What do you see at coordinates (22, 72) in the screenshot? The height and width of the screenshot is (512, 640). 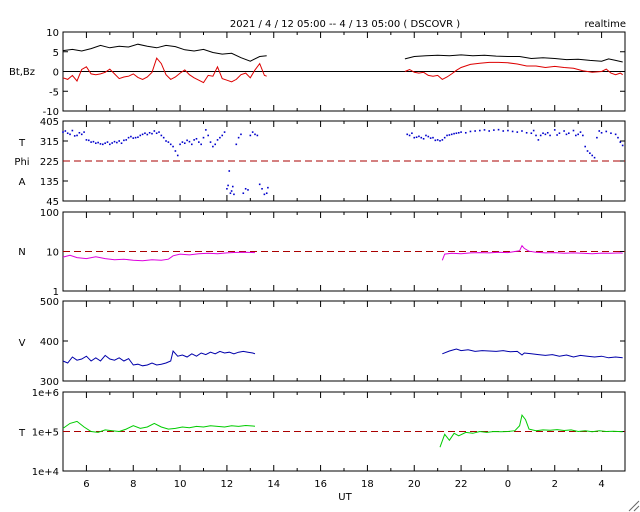 I see `magnetic-field-ylabel: Bt,Bz` at bounding box center [22, 72].